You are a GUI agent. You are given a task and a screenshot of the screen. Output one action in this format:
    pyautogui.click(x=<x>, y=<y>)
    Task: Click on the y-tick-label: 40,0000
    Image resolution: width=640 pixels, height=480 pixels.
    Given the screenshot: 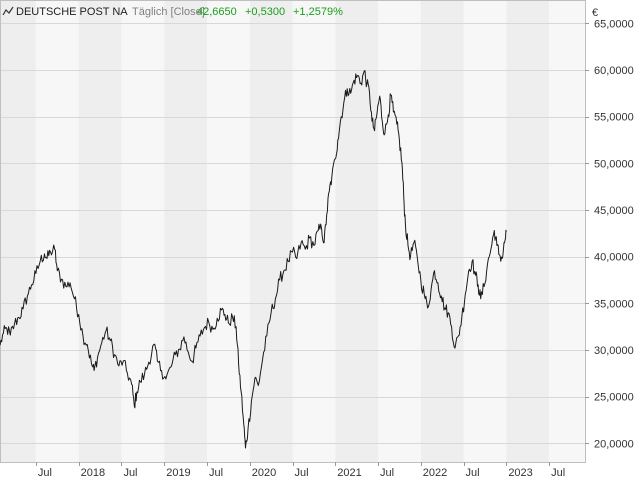 What is the action you would take?
    pyautogui.click(x=614, y=258)
    